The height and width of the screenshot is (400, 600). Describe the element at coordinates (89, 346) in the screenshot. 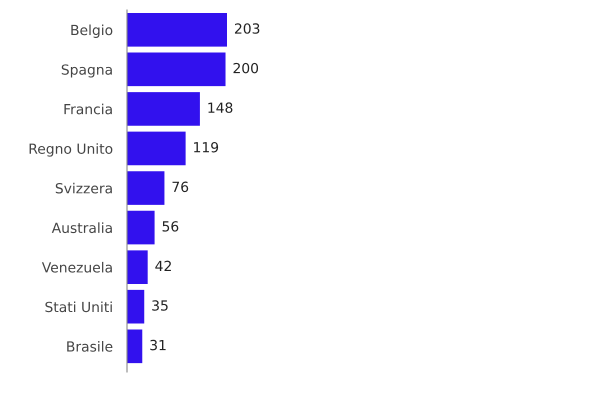

I see `y-tick-label: Brasile` at that location.